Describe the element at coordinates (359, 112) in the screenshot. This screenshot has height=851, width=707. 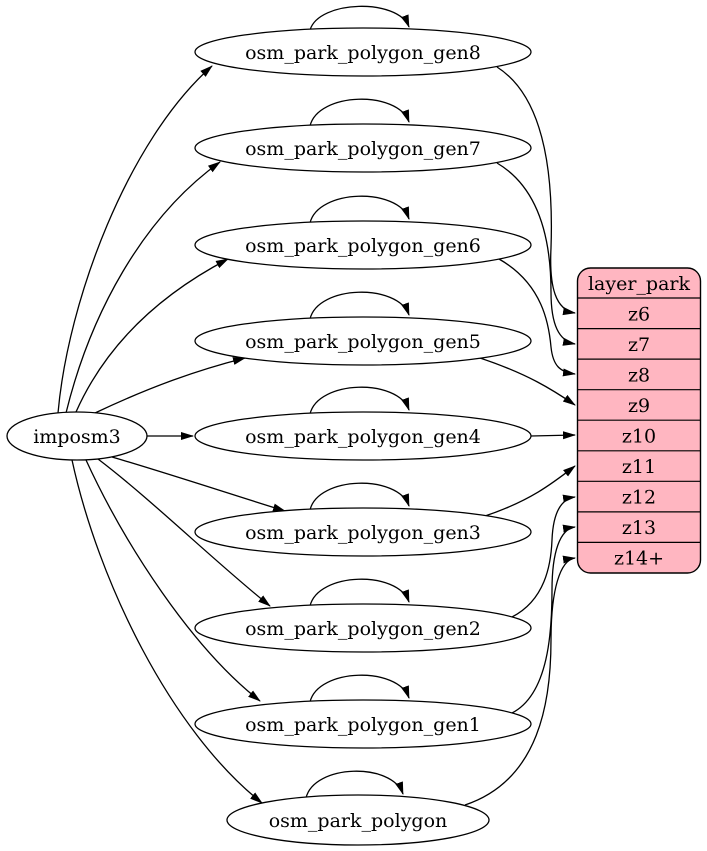
I see `self-loop-gen7` at that location.